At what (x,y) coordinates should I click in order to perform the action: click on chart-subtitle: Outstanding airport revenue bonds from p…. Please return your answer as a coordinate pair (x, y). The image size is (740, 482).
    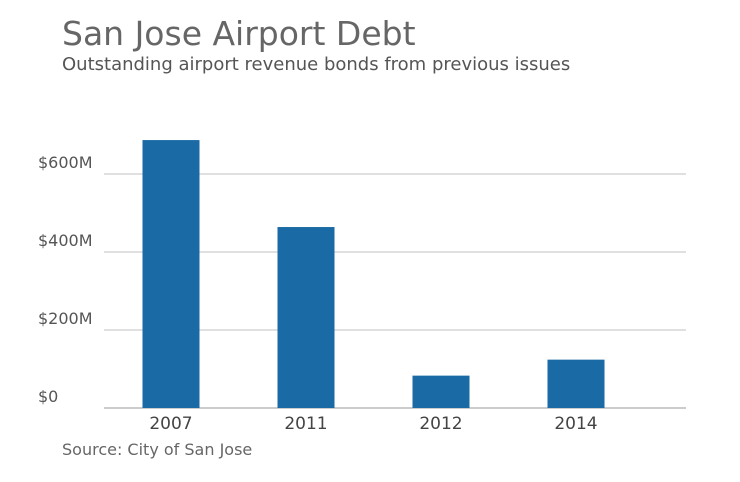
    Looking at the image, I should click on (316, 64).